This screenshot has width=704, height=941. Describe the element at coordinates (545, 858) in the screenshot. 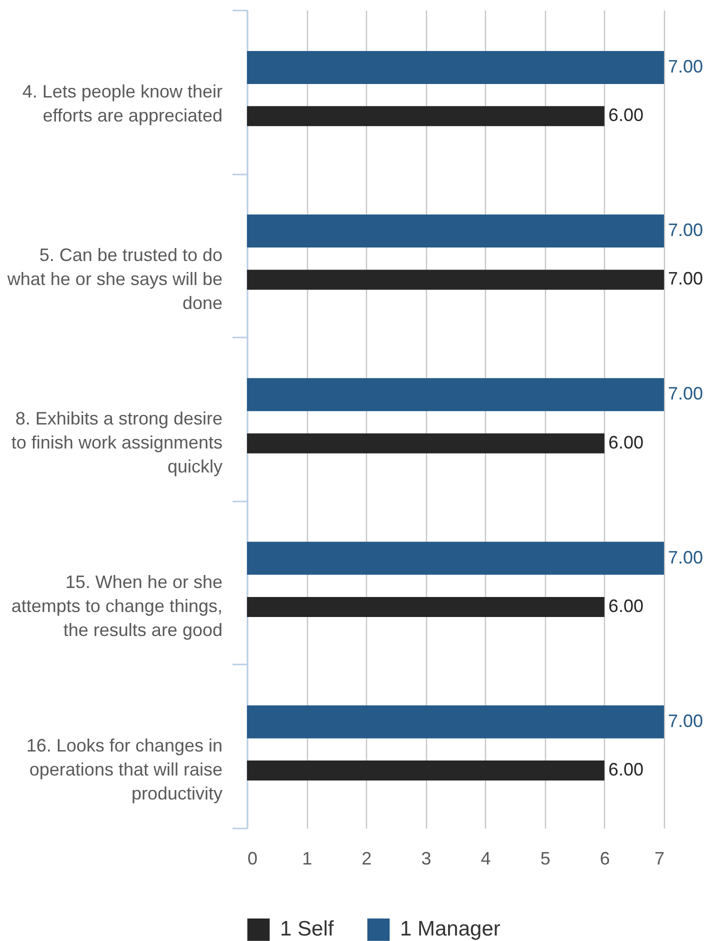

I see `x-tick-label: 5` at that location.